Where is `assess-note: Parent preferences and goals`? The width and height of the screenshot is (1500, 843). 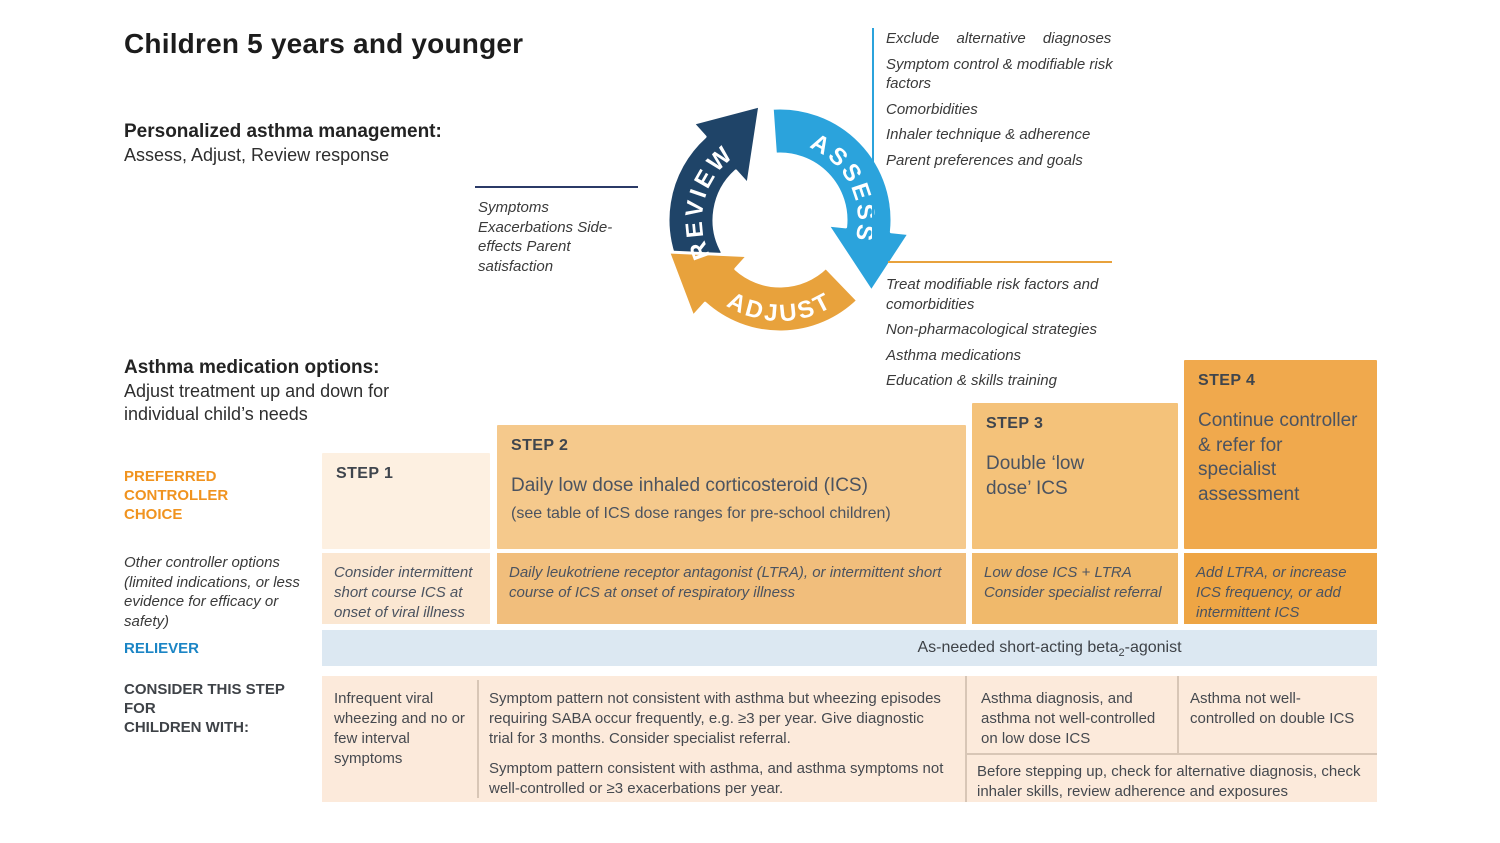
assess-note: Parent preferences and goals is located at coordinates (984, 160).